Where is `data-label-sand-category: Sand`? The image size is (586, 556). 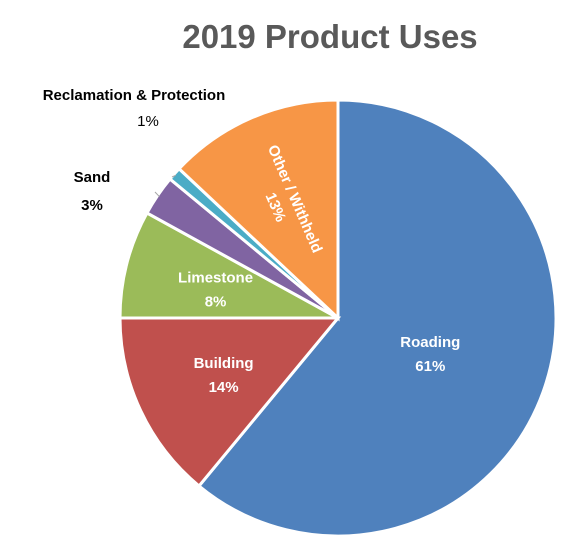
data-label-sand-category: Sand is located at coordinates (92, 177).